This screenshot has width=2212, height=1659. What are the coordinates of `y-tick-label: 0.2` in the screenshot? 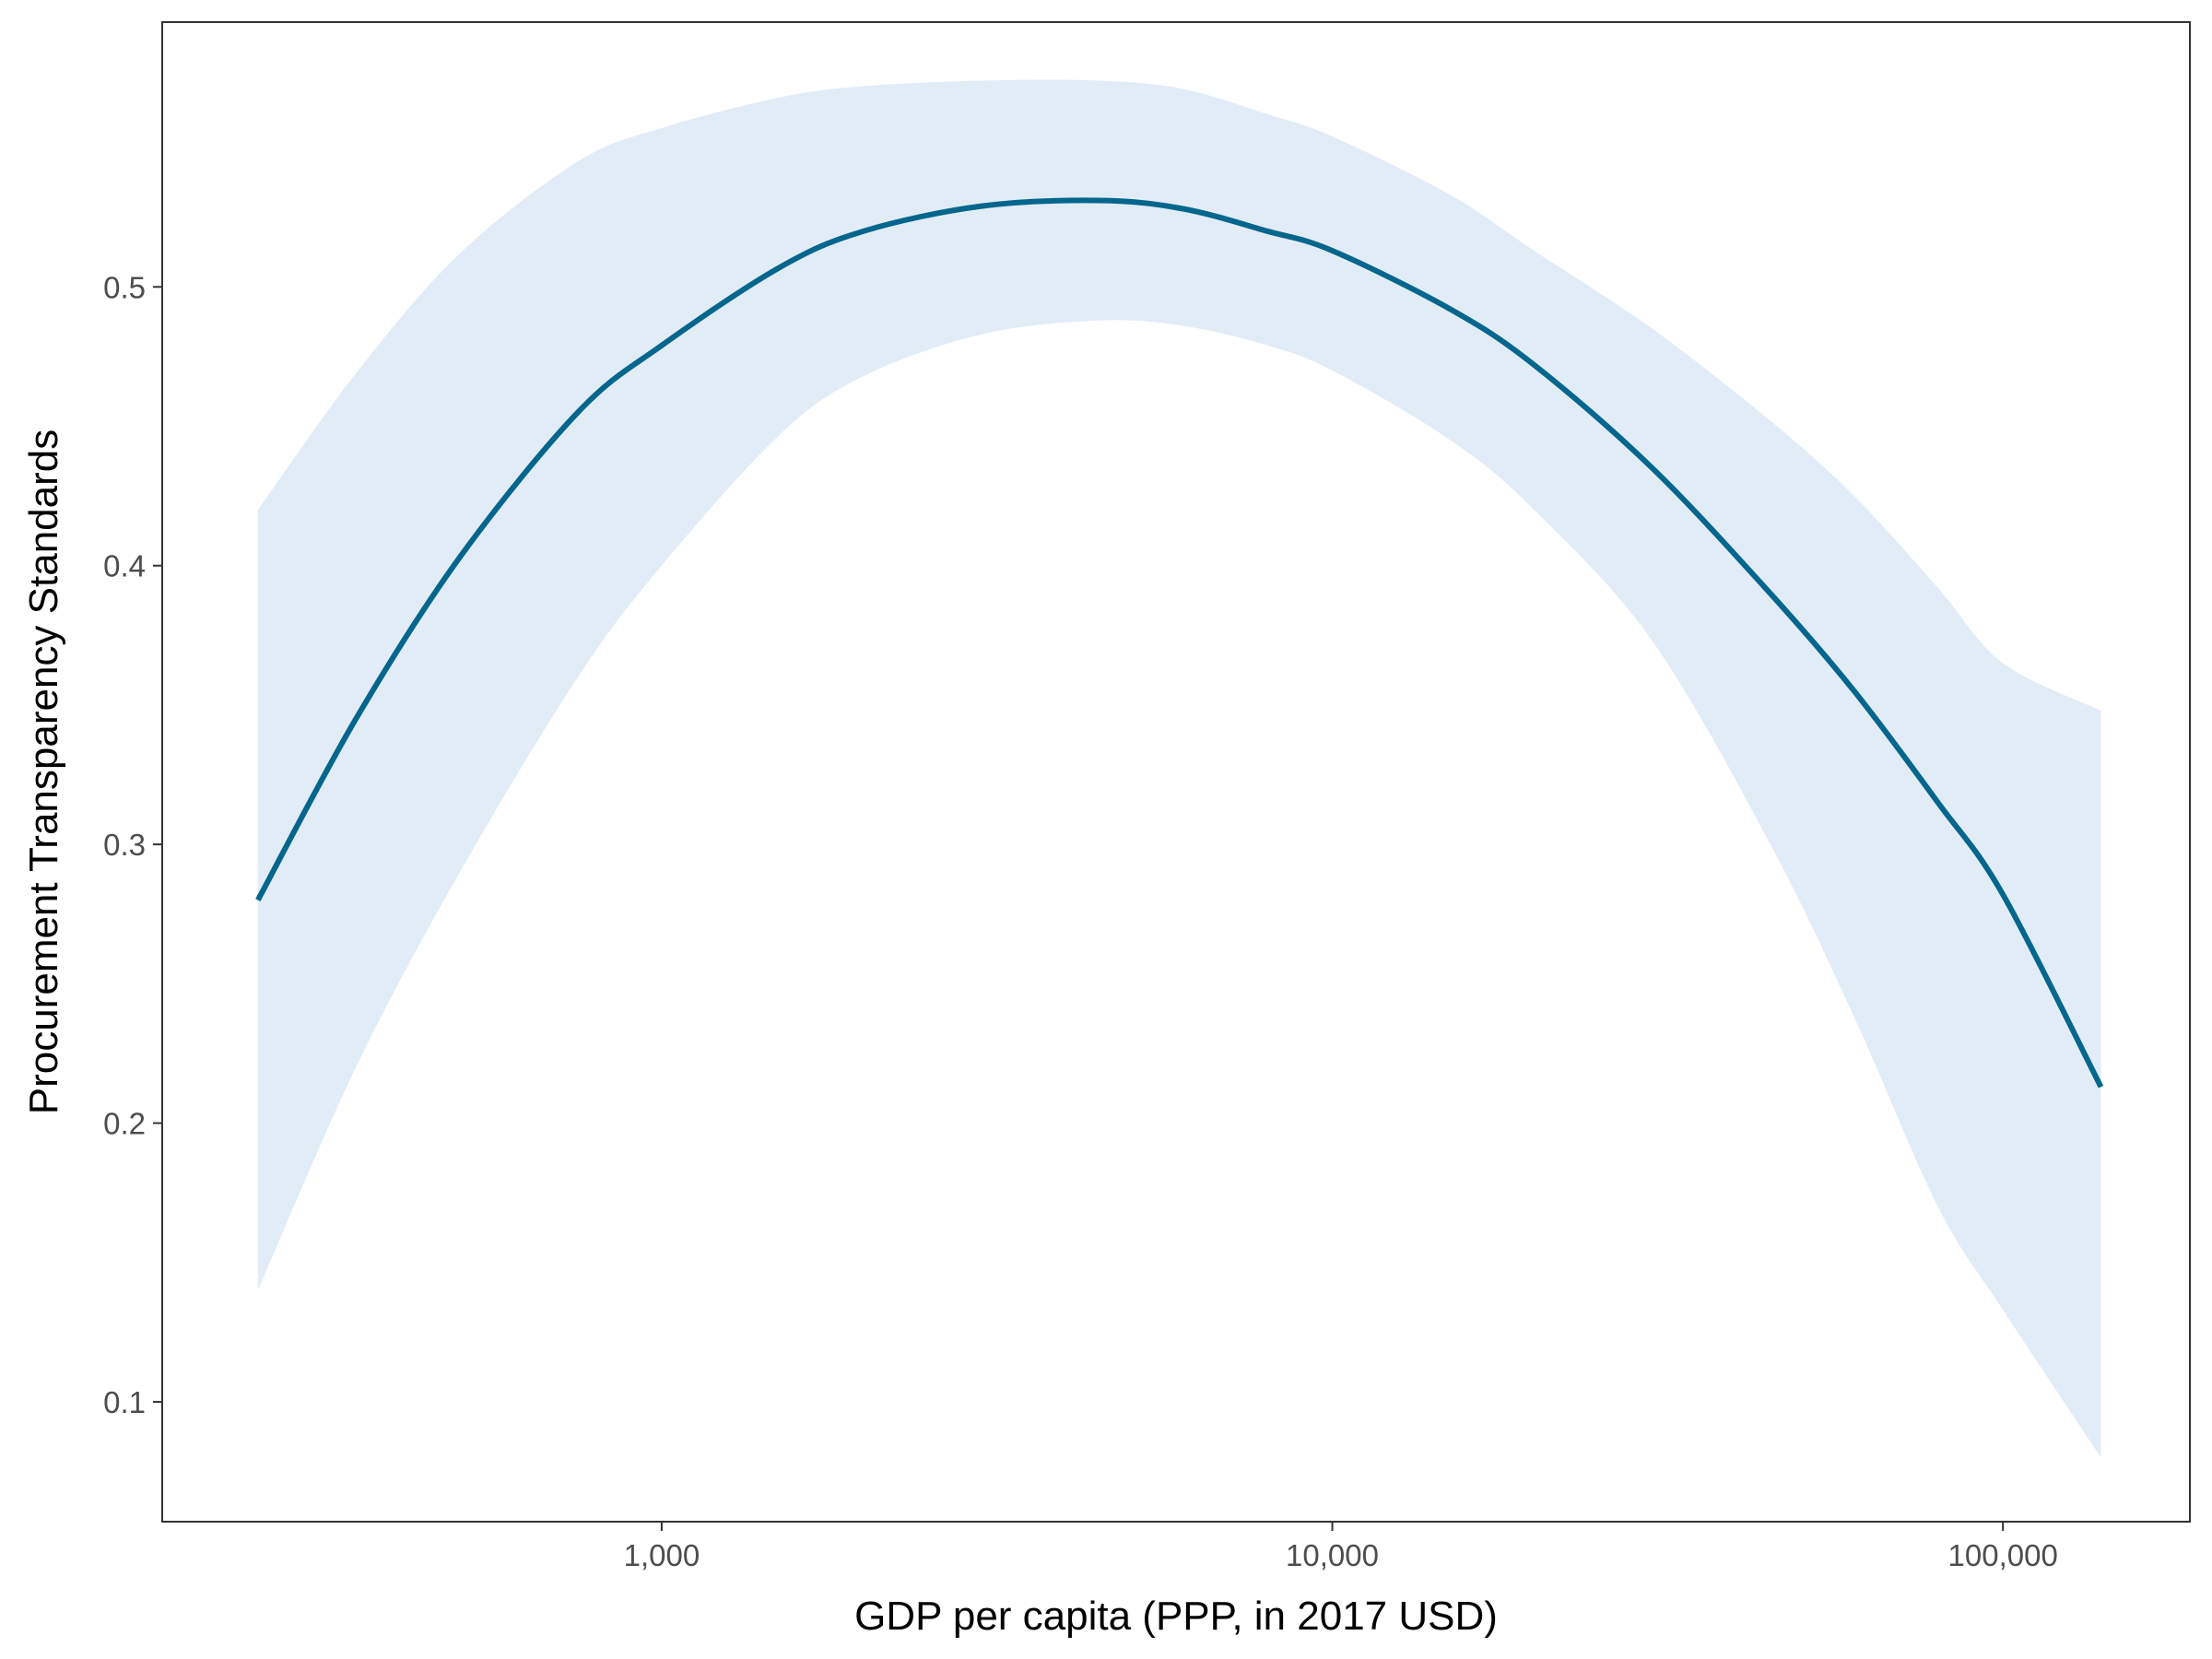 It's located at (124, 1124).